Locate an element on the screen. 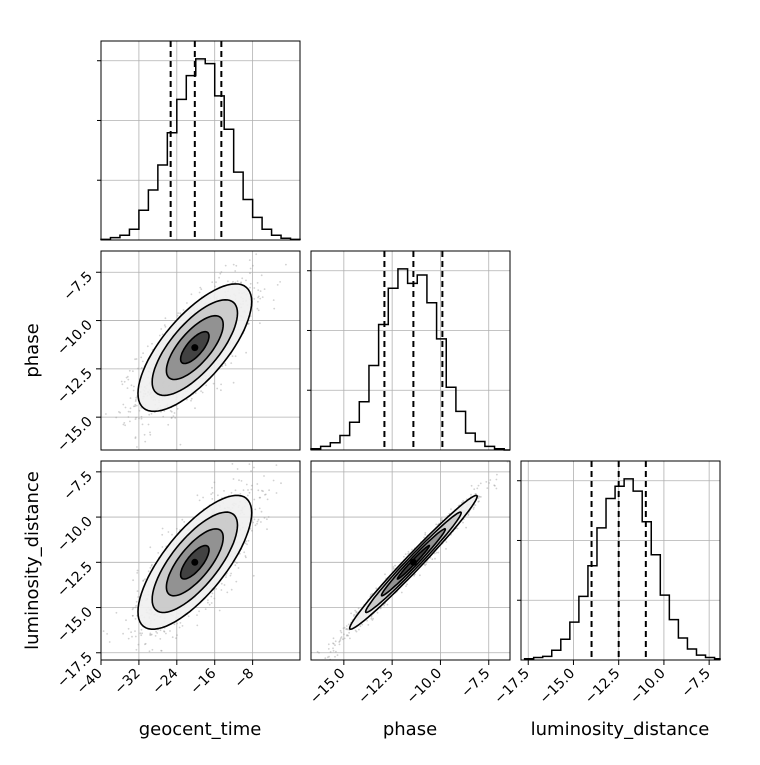 The height and width of the screenshot is (765, 760). y-tick-label: −7.5 is located at coordinates (77, 286).